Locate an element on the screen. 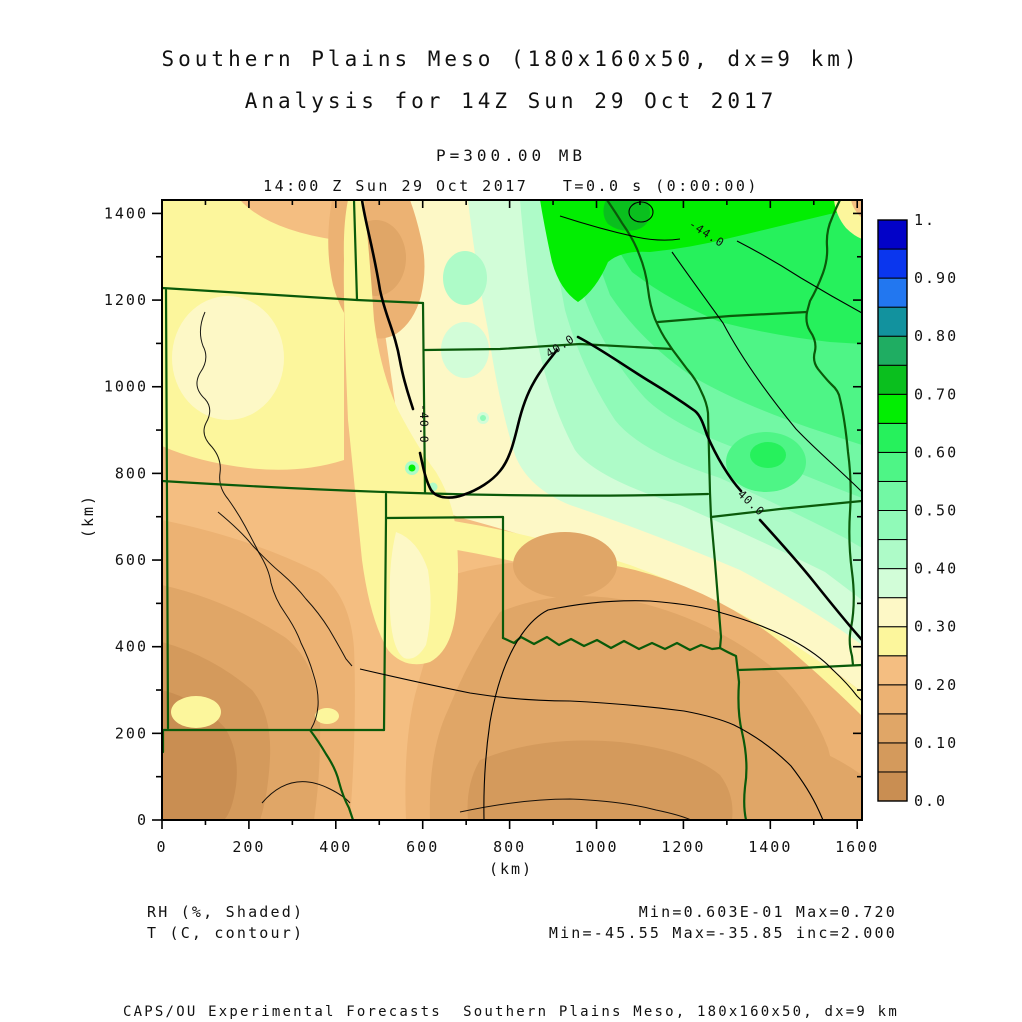 This screenshot has height=1022, width=1022. svg-text: 1. is located at coordinates (925, 220).